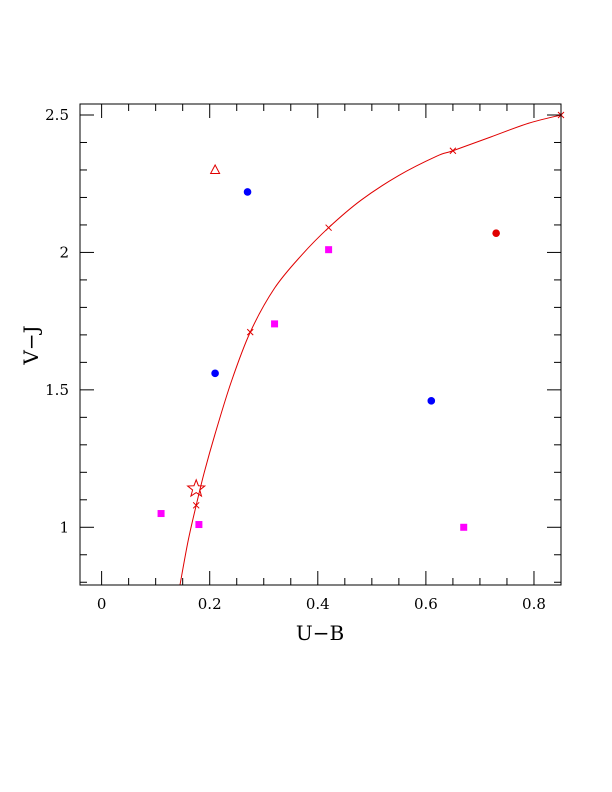  Describe the element at coordinates (320, 633) in the screenshot. I see `x-axis-label: U−B` at that location.